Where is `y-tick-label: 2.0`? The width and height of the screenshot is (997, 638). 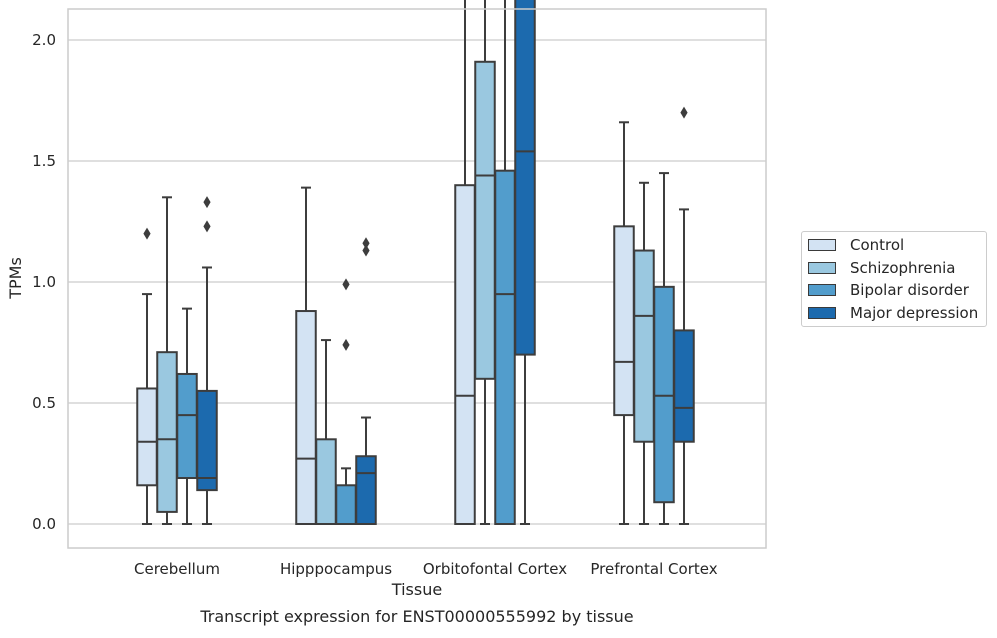 y-tick-label: 2.0 is located at coordinates (44, 40).